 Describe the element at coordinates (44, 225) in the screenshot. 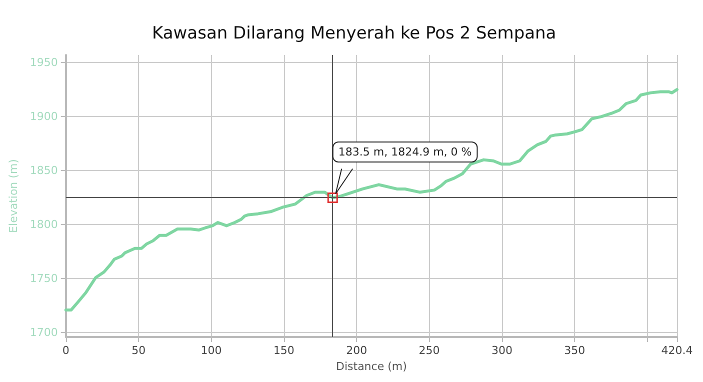

I see `y-tick-label: 1800` at that location.